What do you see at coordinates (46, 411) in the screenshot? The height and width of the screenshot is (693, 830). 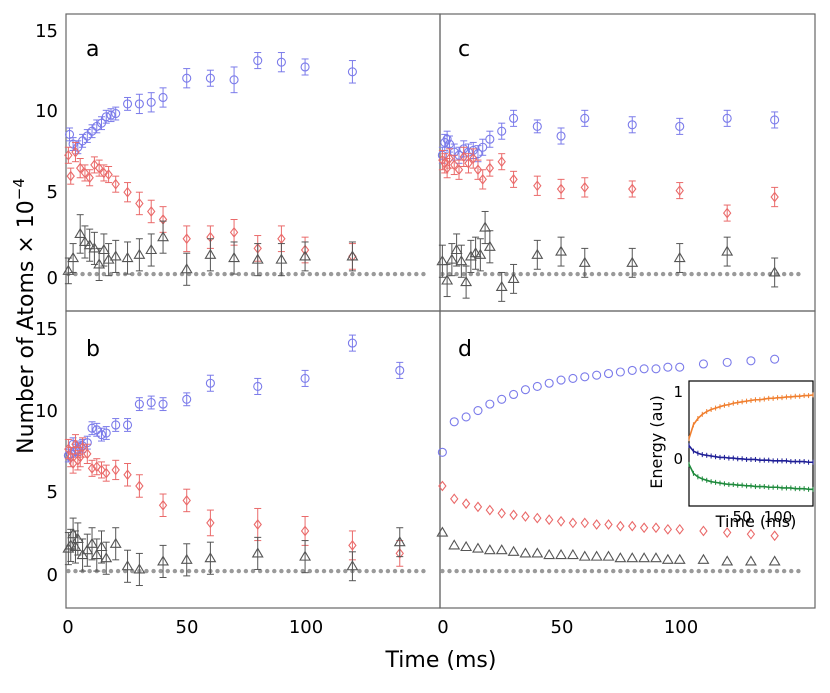 I see `y-tick-10-bottom: 10` at bounding box center [46, 411].